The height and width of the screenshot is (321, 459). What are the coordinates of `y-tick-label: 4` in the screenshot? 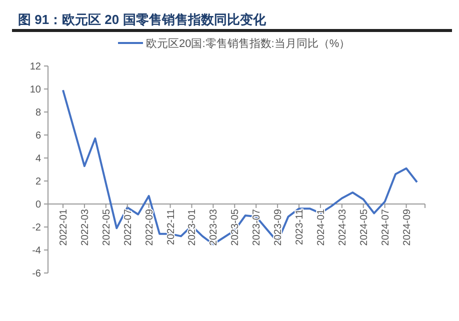 It's located at (38, 159).